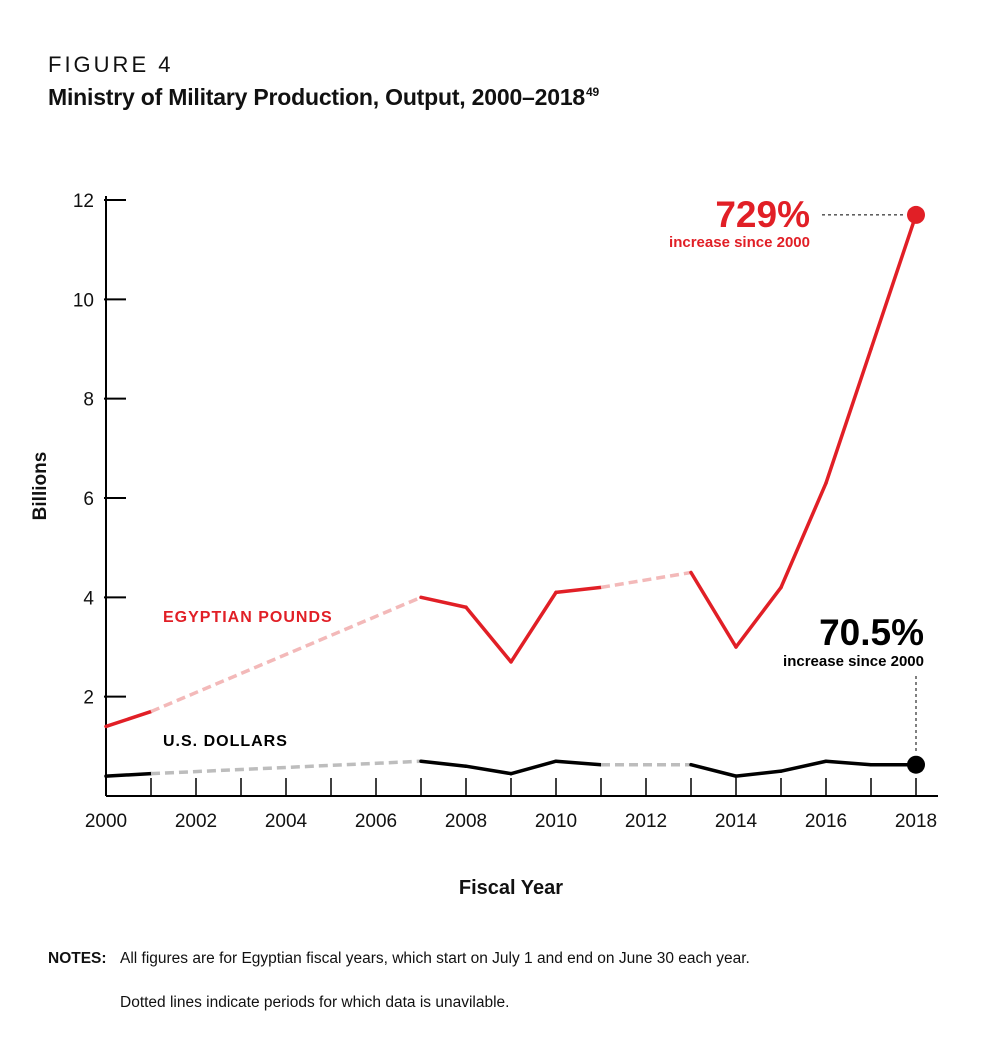  What do you see at coordinates (853, 661) in the screenshot?
I see `annotation-text-dollars: increase since 2000` at bounding box center [853, 661].